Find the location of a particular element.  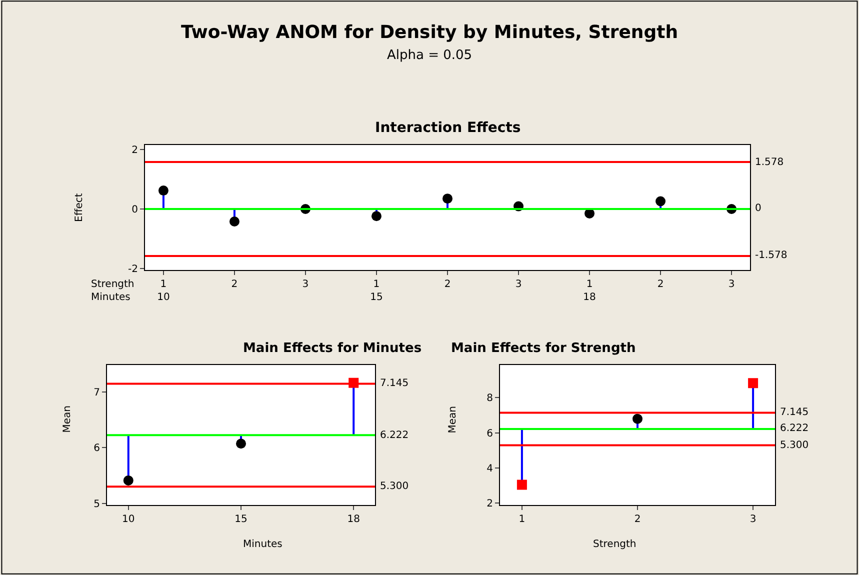

x-axis-title: Minutes is located at coordinates (262, 544).